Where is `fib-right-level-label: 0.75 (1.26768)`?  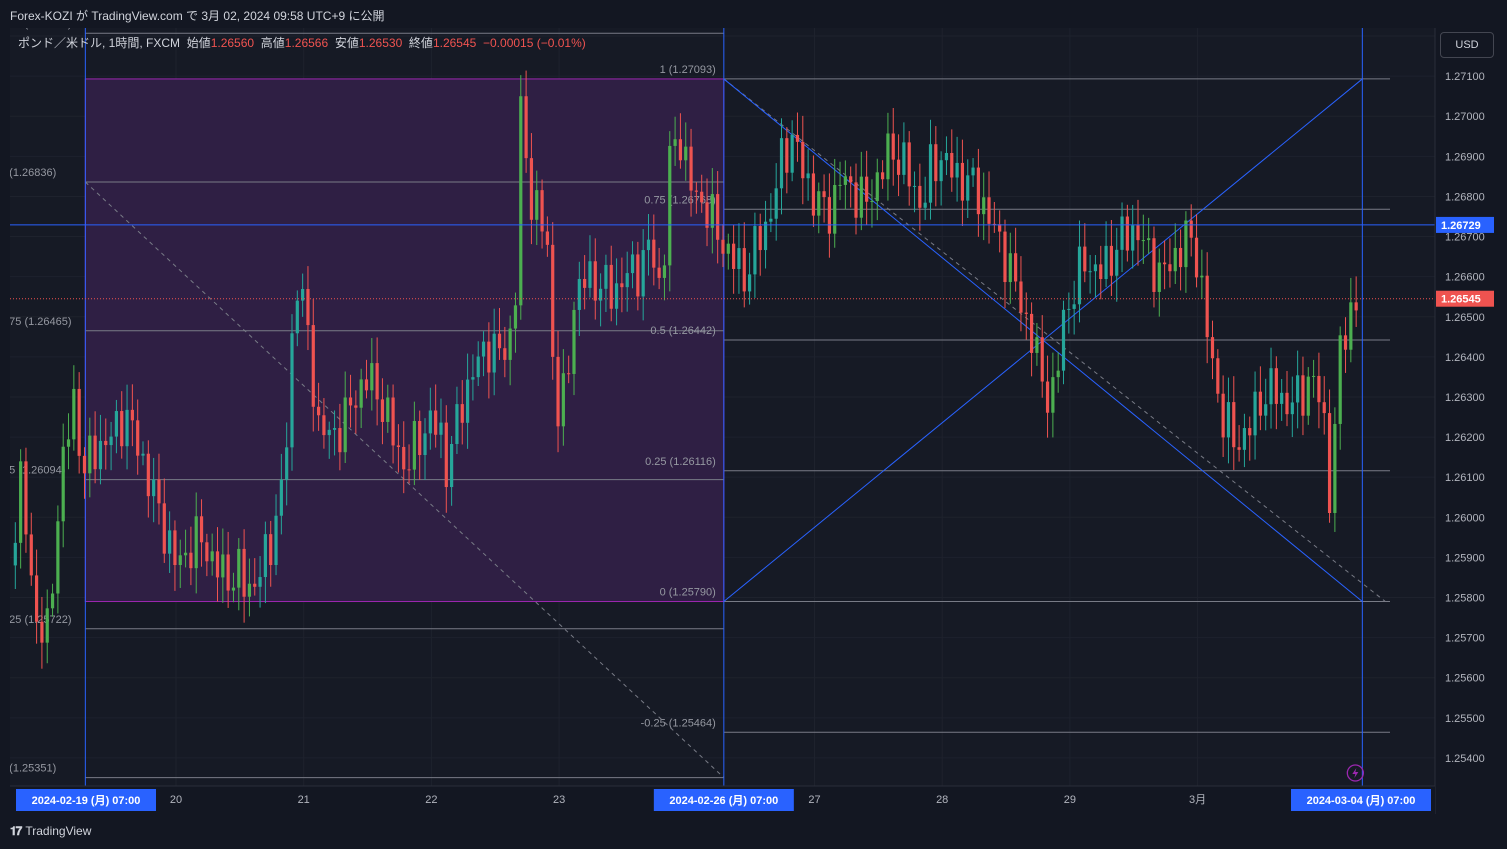
fib-right-level-label: 0.75 (1.26768) is located at coordinates (680, 200).